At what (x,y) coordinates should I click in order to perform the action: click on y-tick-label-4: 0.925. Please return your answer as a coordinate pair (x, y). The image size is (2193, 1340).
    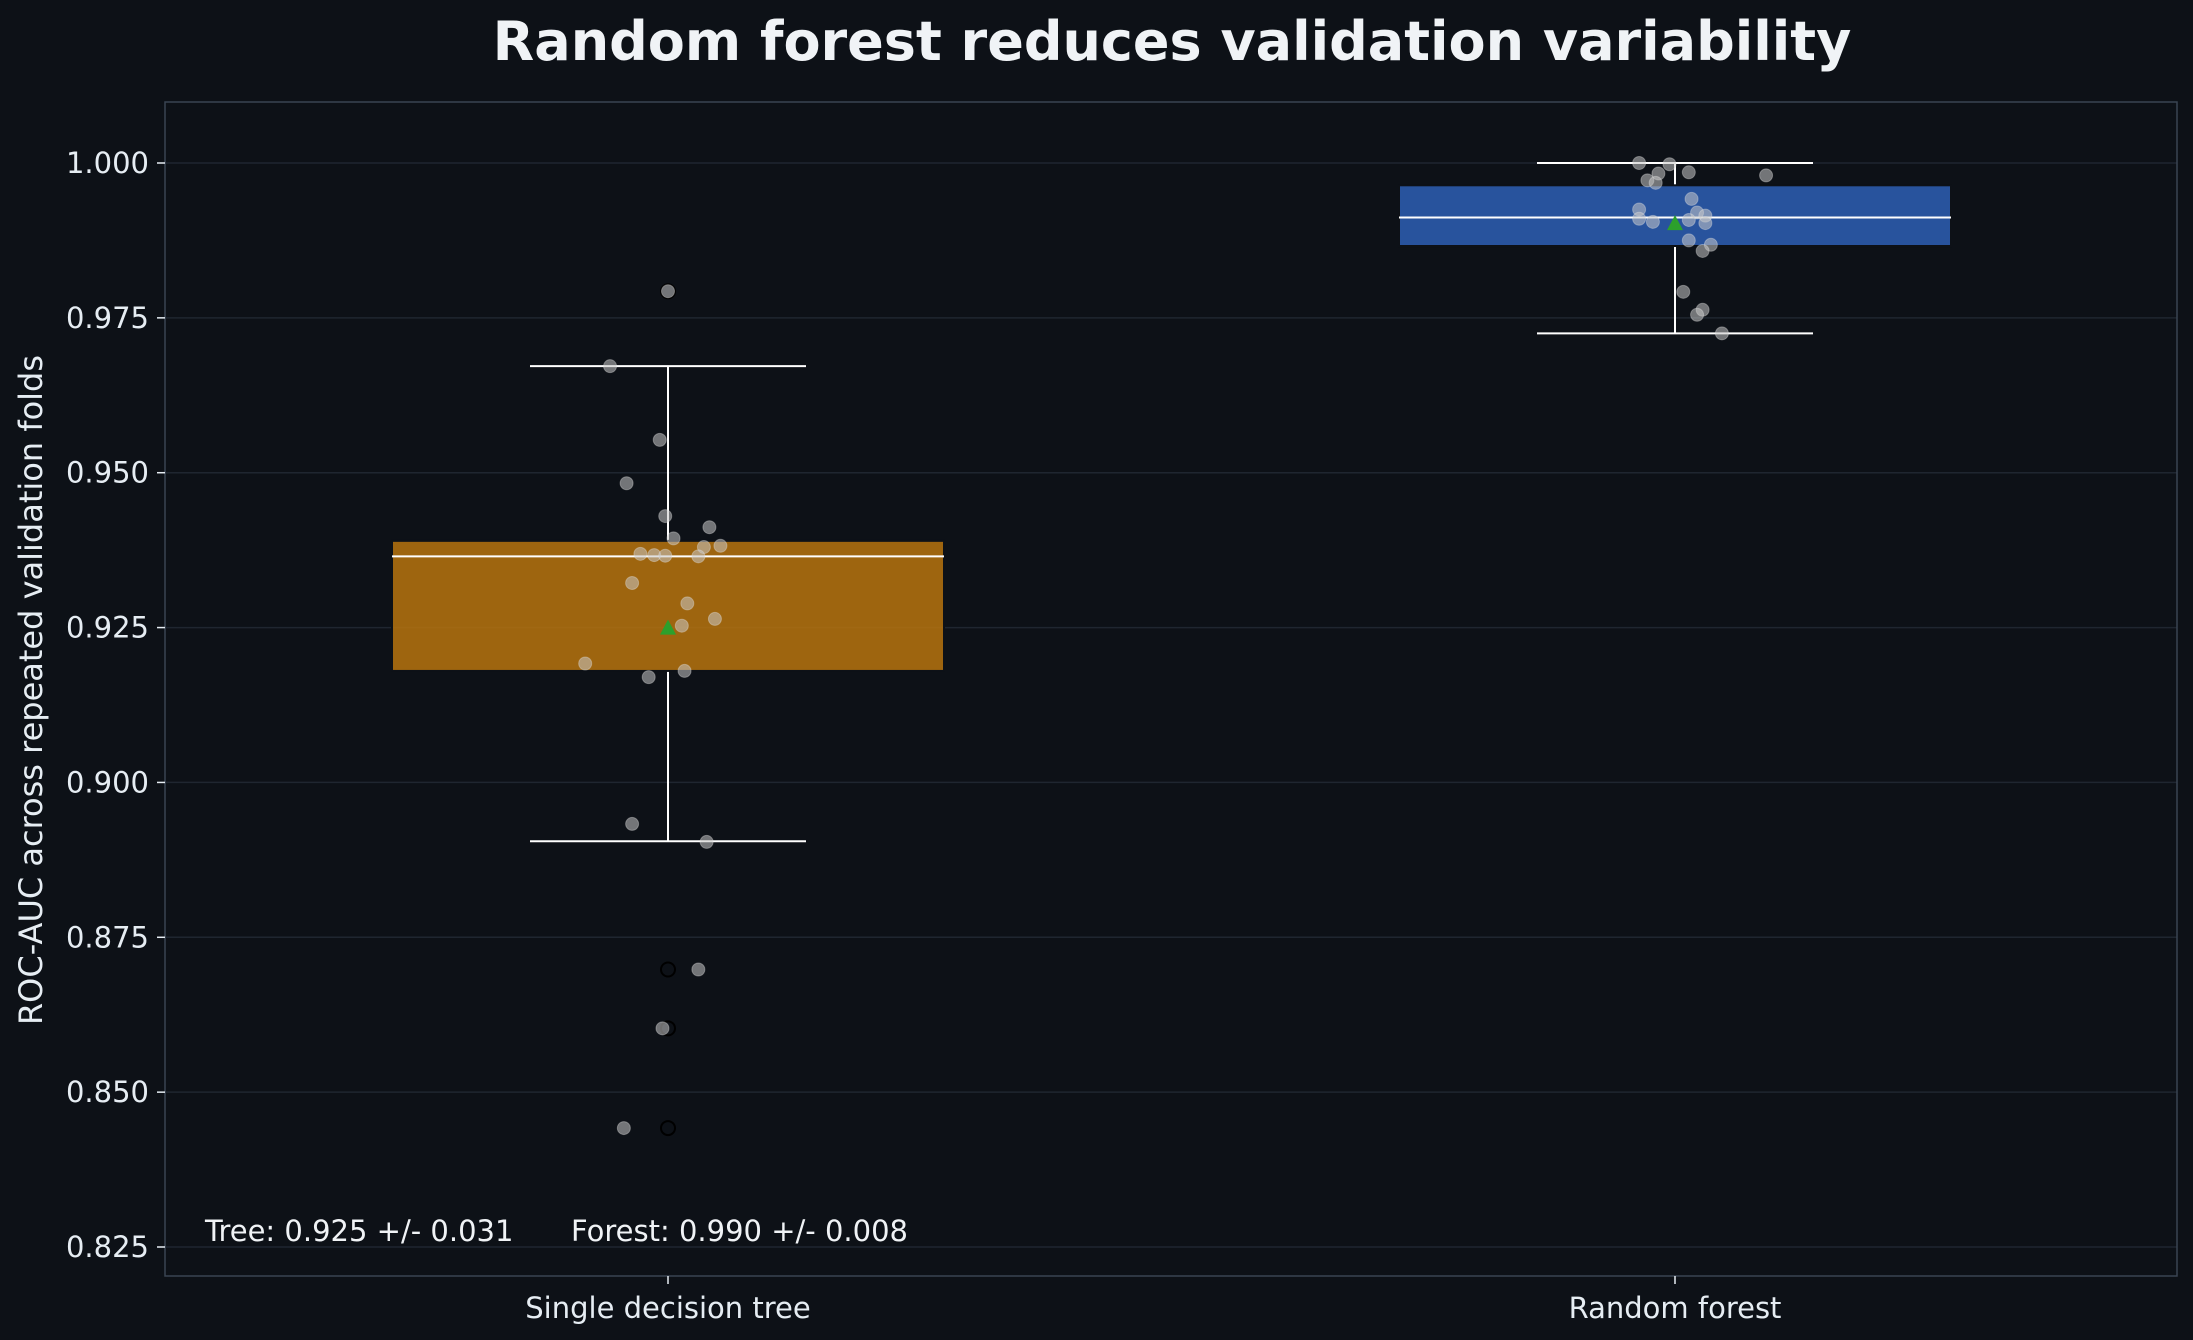
    Looking at the image, I should click on (107, 628).